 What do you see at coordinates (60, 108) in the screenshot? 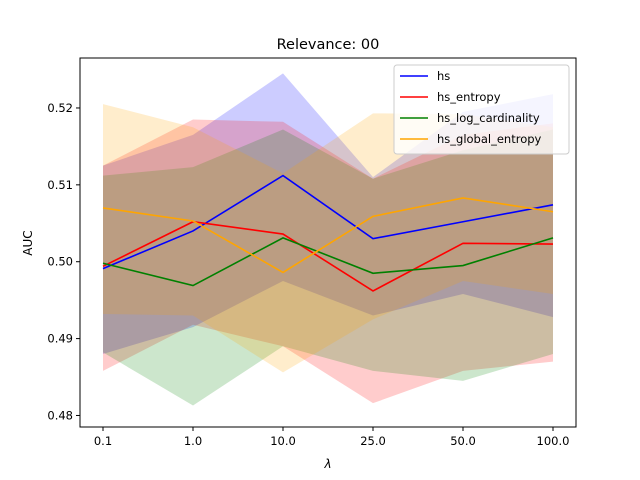
I see `y-tick-label: 0.52` at bounding box center [60, 108].